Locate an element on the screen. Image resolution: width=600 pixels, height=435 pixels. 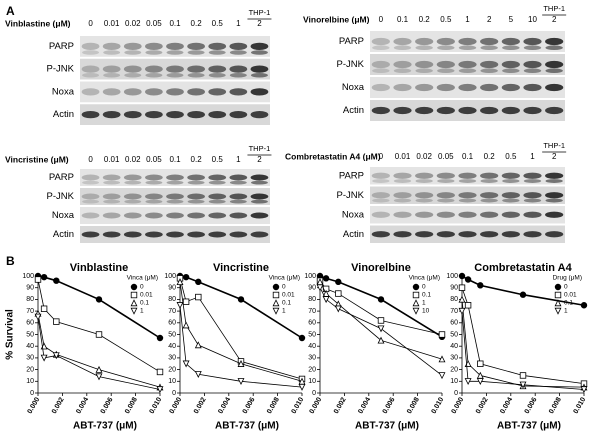
x-tick-label: 0.000 is located at coordinates (176, 405).